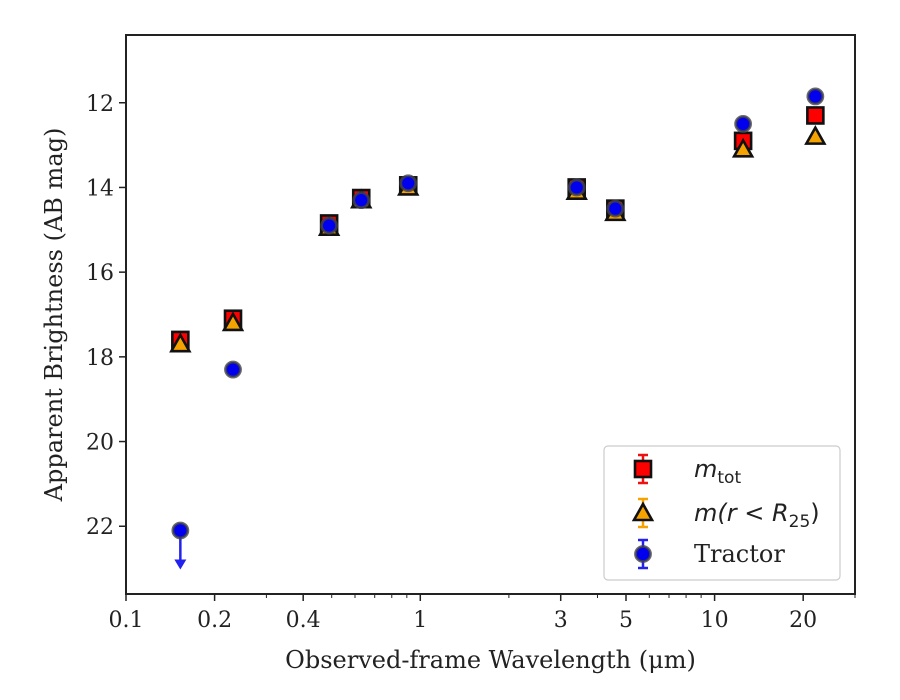 The width and height of the screenshot is (900, 700). I want to click on legend-item: m(r < R25), so click(725, 514).